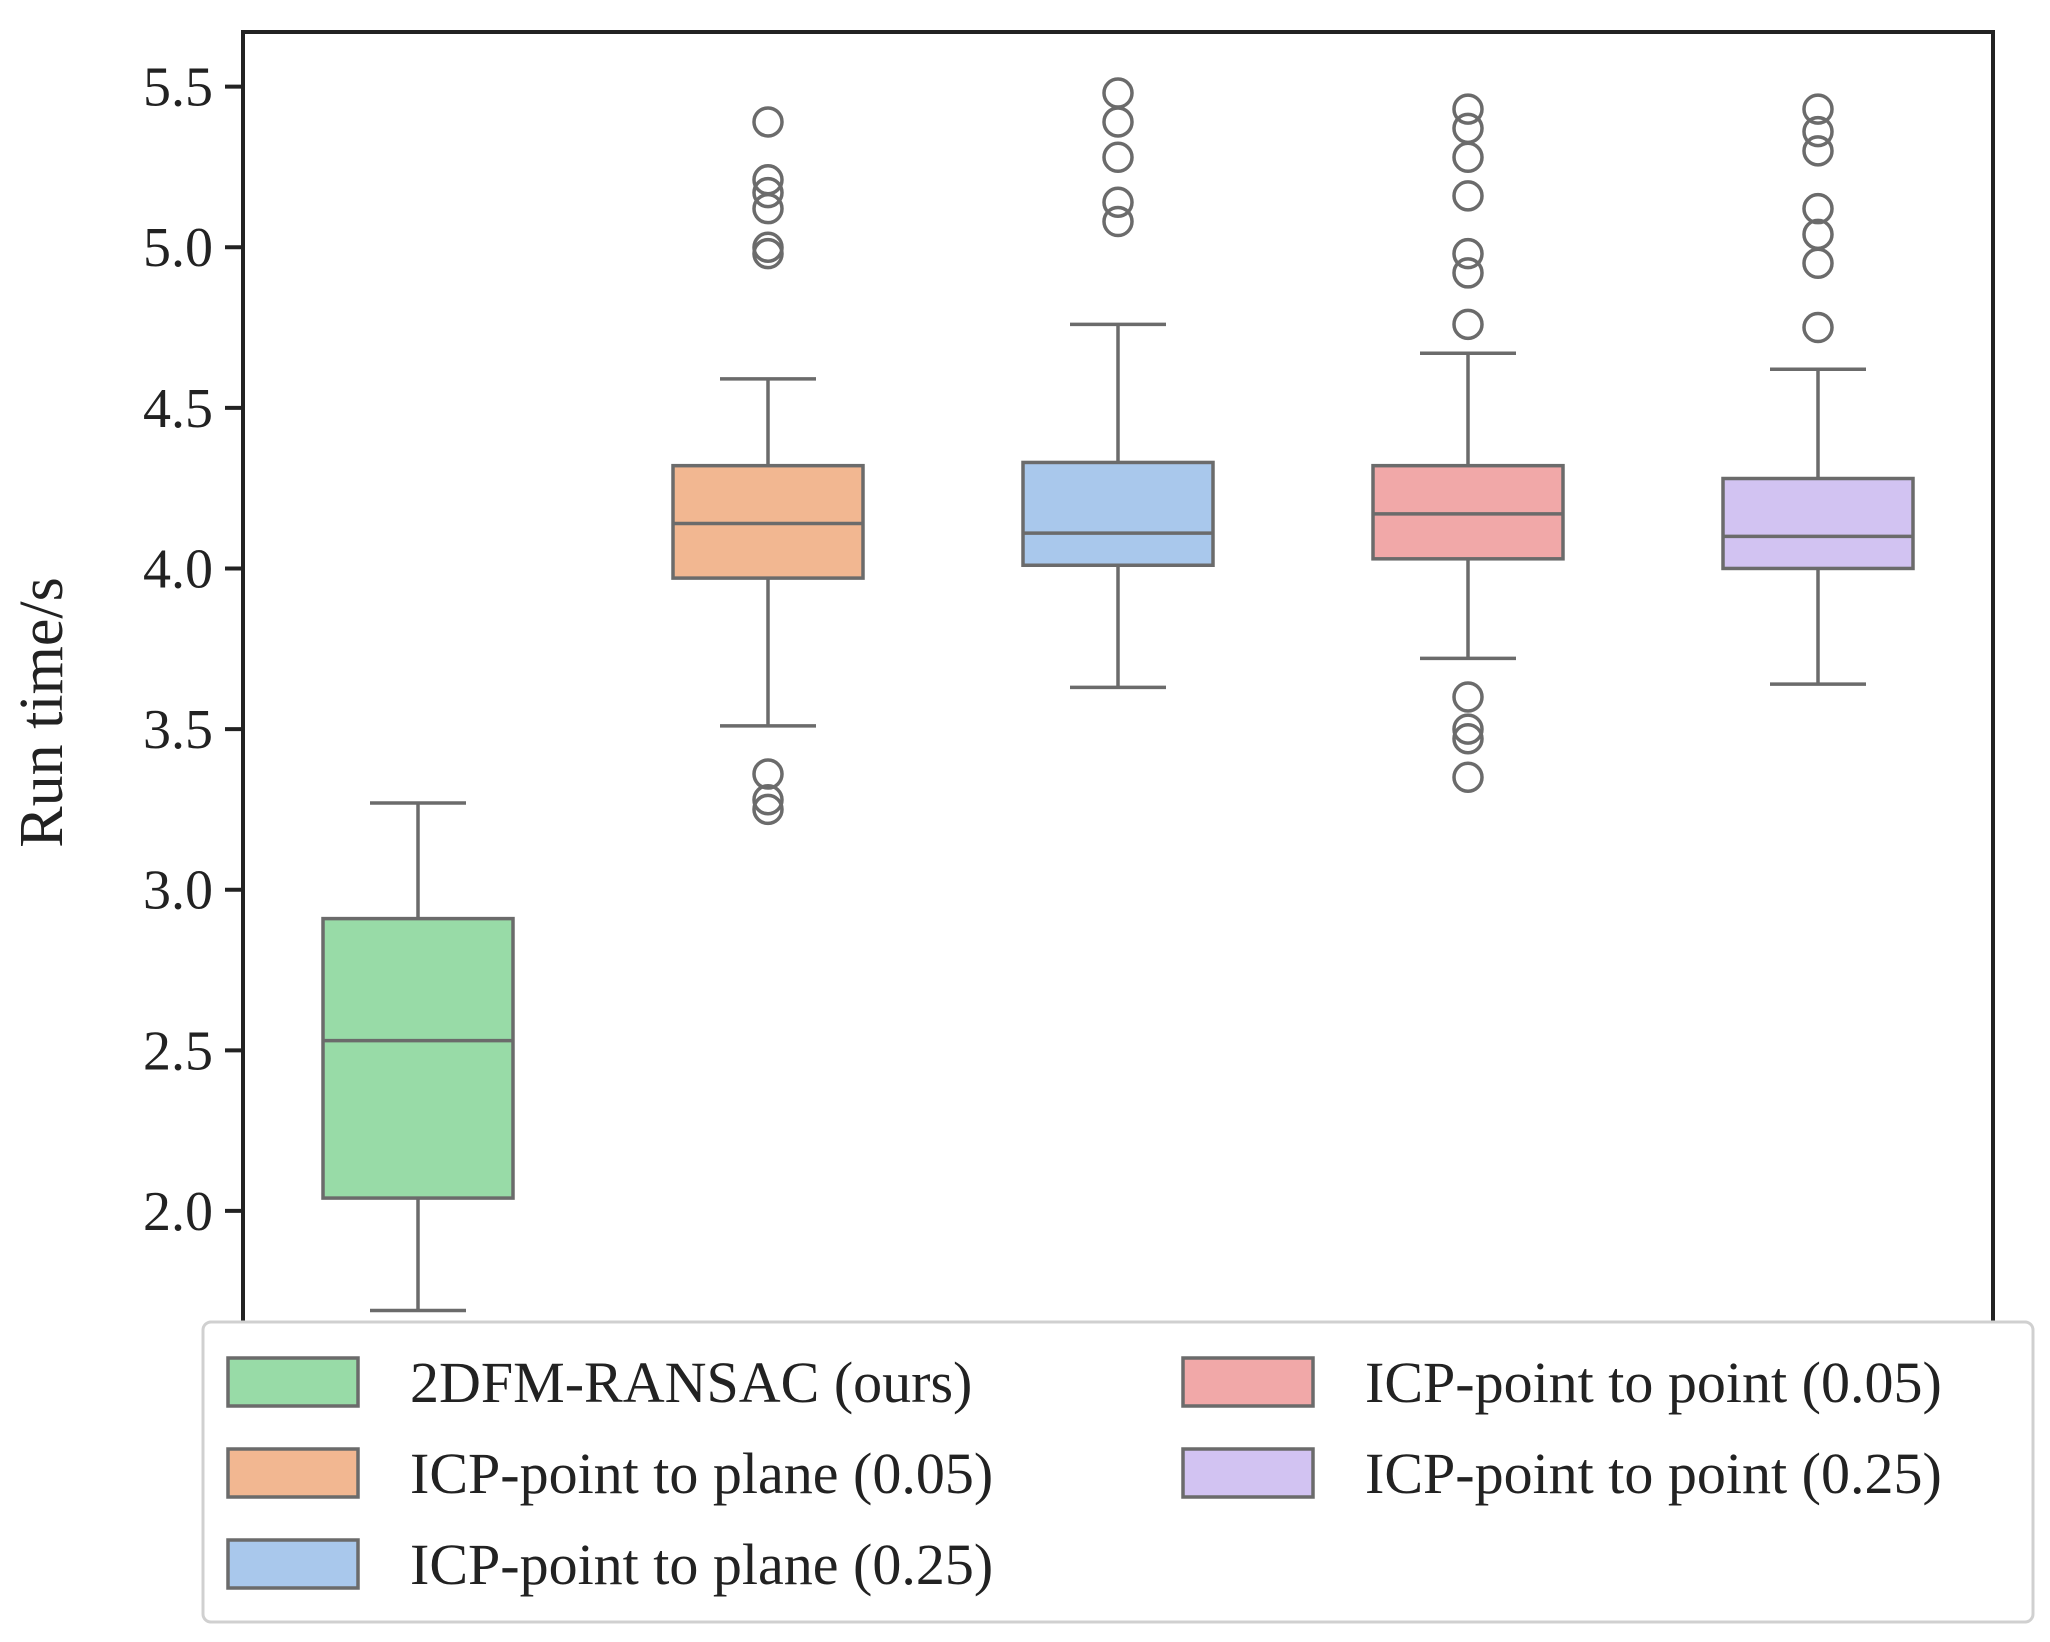  I want to click on y-axis: 2.0 2.5 3.0 3.5 4.0 4.5 5.0 5.5, so click(193, 650).